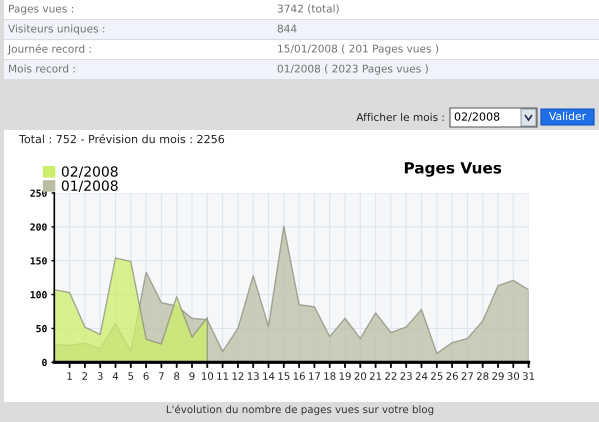 Image resolution: width=599 pixels, height=422 pixels. What do you see at coordinates (300, 410) in the screenshot?
I see `text: L'évolution du nombre de pages vues sur votre blog` at bounding box center [300, 410].